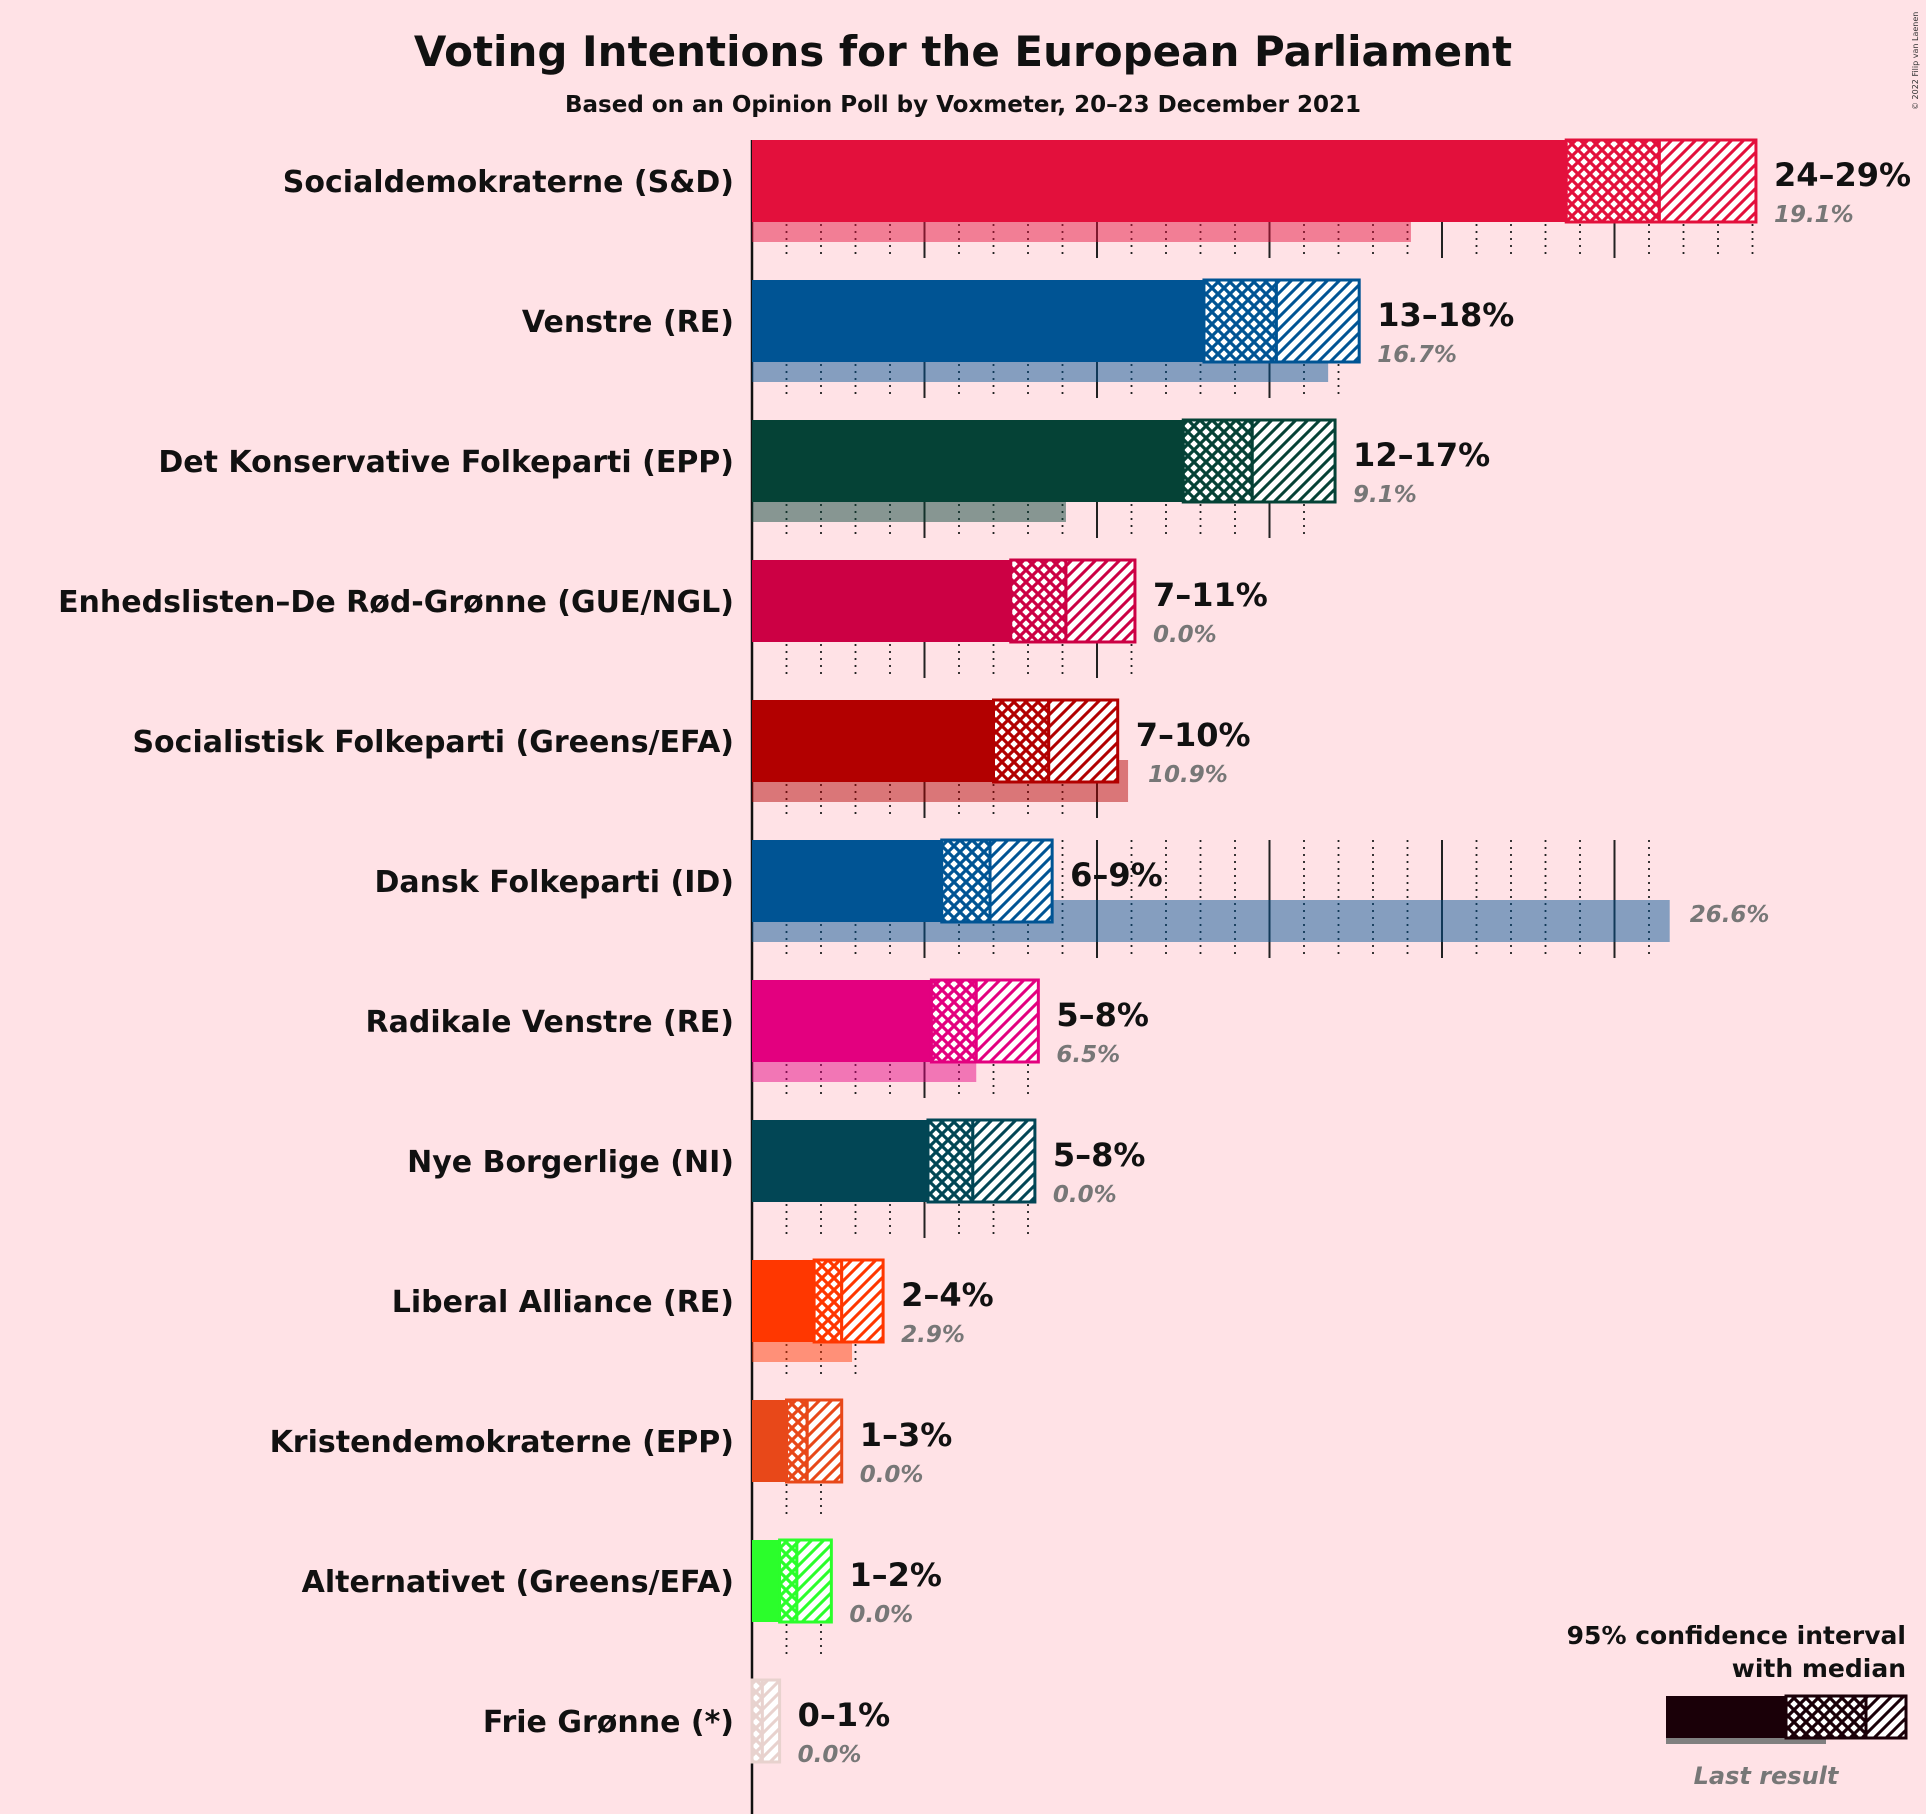  I want to click on range-label: 24–29%, so click(1842, 175).